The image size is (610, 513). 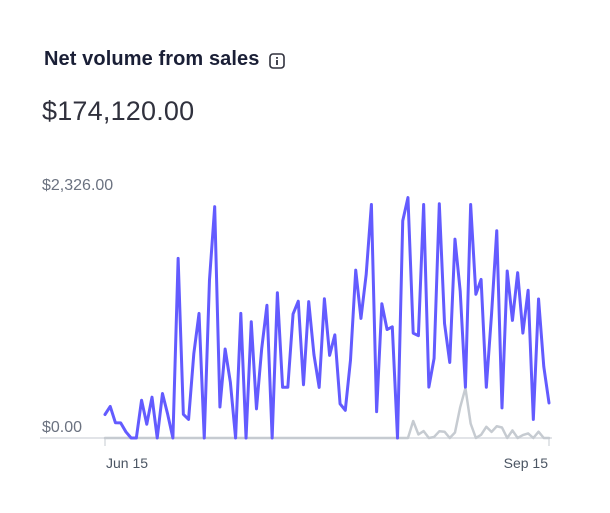 I want to click on info-icon, so click(x=276, y=60).